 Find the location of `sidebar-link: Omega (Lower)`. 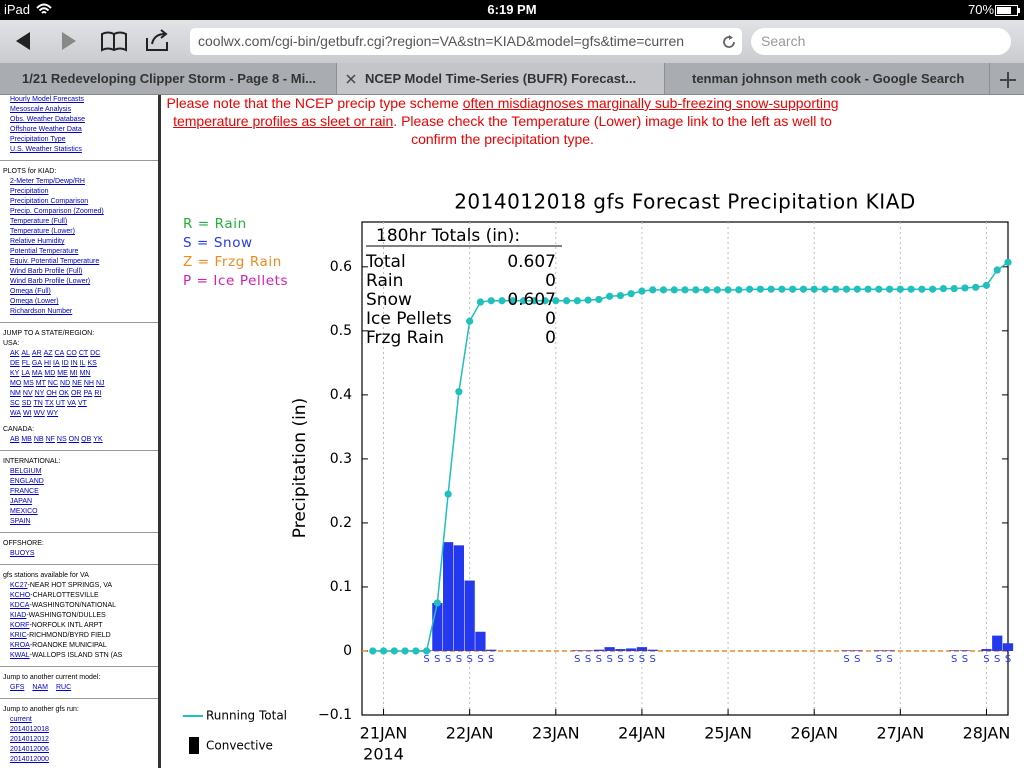

sidebar-link: Omega (Lower) is located at coordinates (34, 301).